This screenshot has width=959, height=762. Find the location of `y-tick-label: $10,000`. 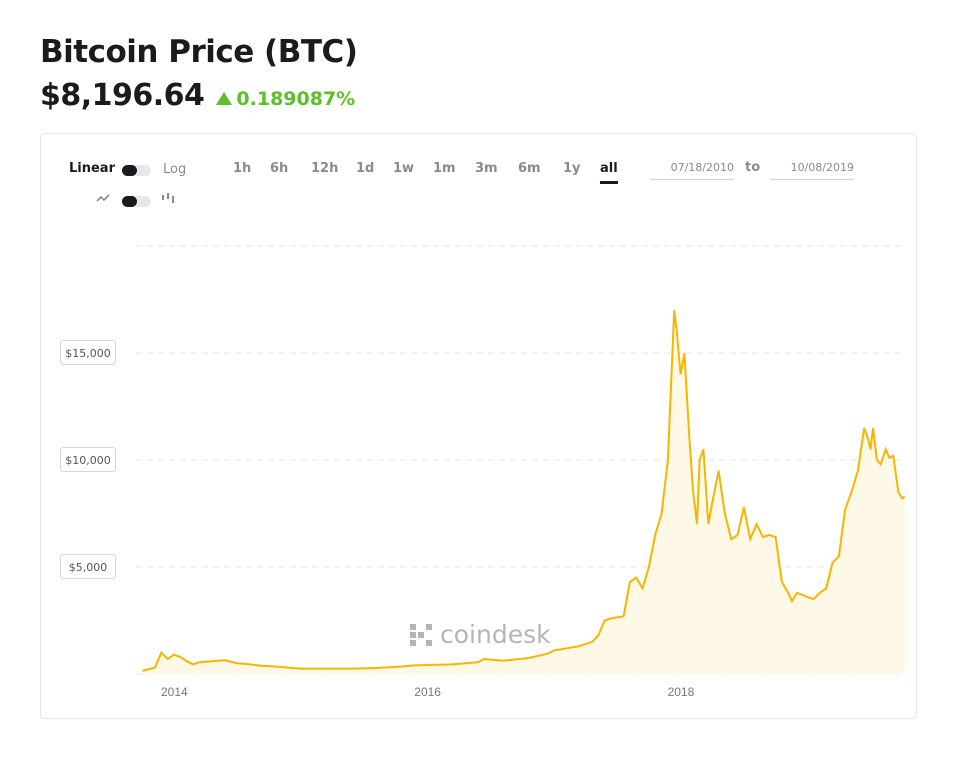

y-tick-label: $10,000 is located at coordinates (88, 459).